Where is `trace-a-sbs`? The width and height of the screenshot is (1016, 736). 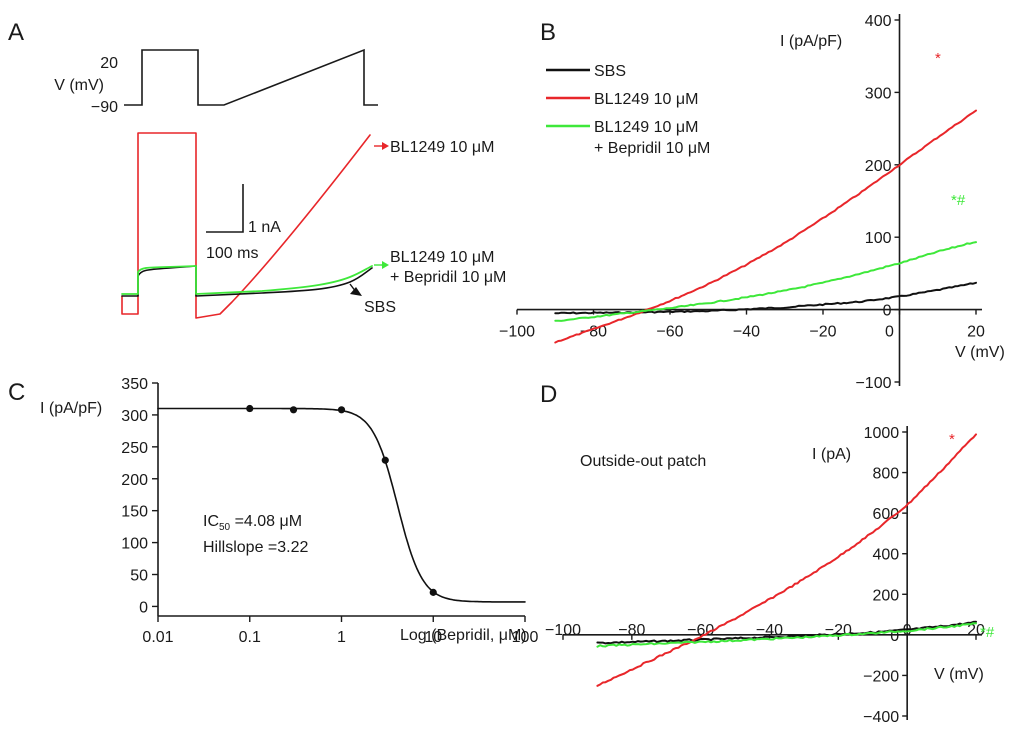
trace-a-sbs is located at coordinates (247, 281).